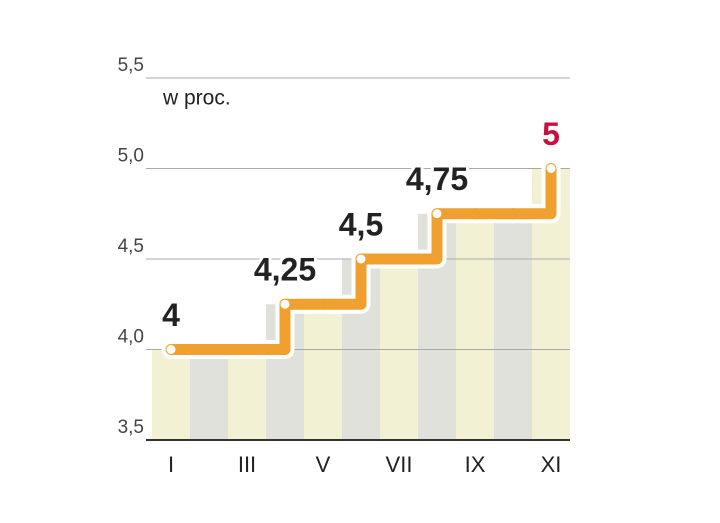 This screenshot has height=523, width=720. I want to click on x-tick-label: IX, so click(475, 464).